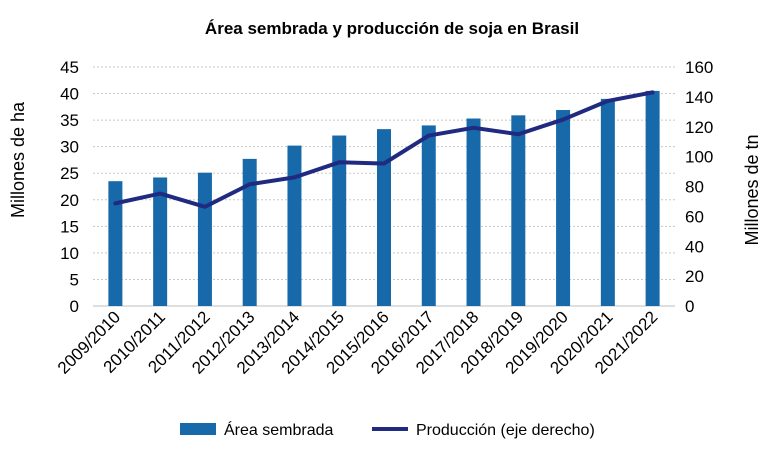 The height and width of the screenshot is (460, 783). What do you see at coordinates (505, 430) in the screenshot?
I see `legend-label-production: Producción (eje derecho)` at bounding box center [505, 430].